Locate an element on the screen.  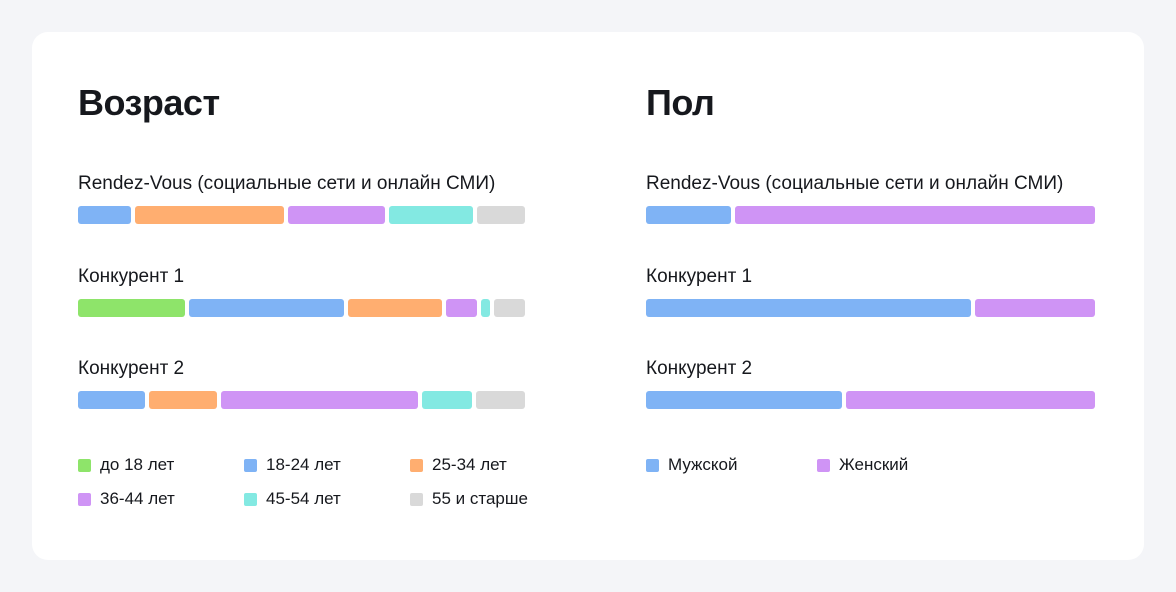
legend-item: до 18 лет is located at coordinates (126, 465).